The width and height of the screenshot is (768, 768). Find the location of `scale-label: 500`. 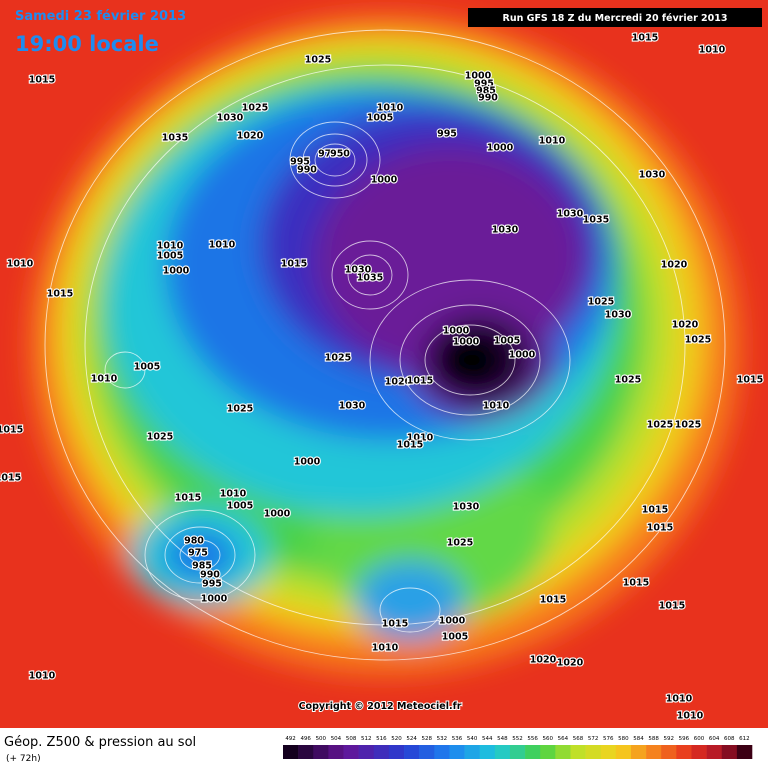

scale-label: 500 is located at coordinates (321, 739).